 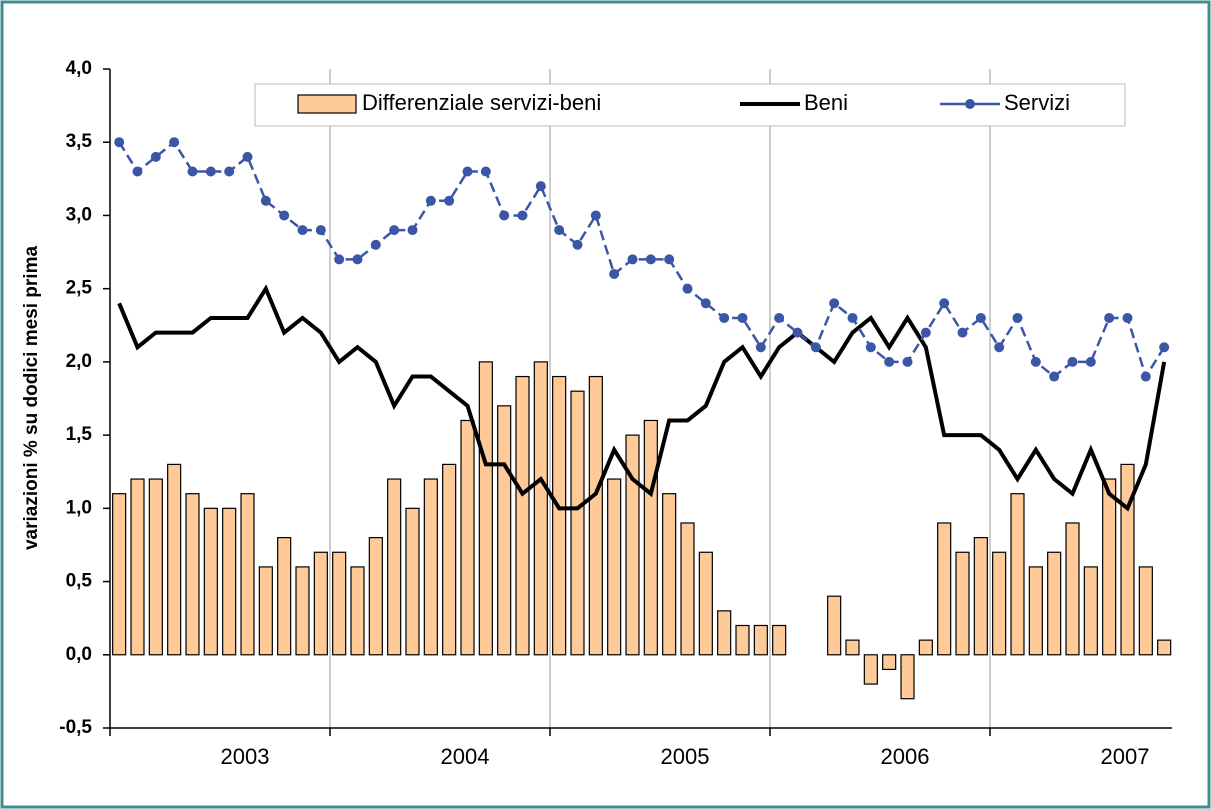 I want to click on y-tick-label: 2,0, so click(x=79, y=361).